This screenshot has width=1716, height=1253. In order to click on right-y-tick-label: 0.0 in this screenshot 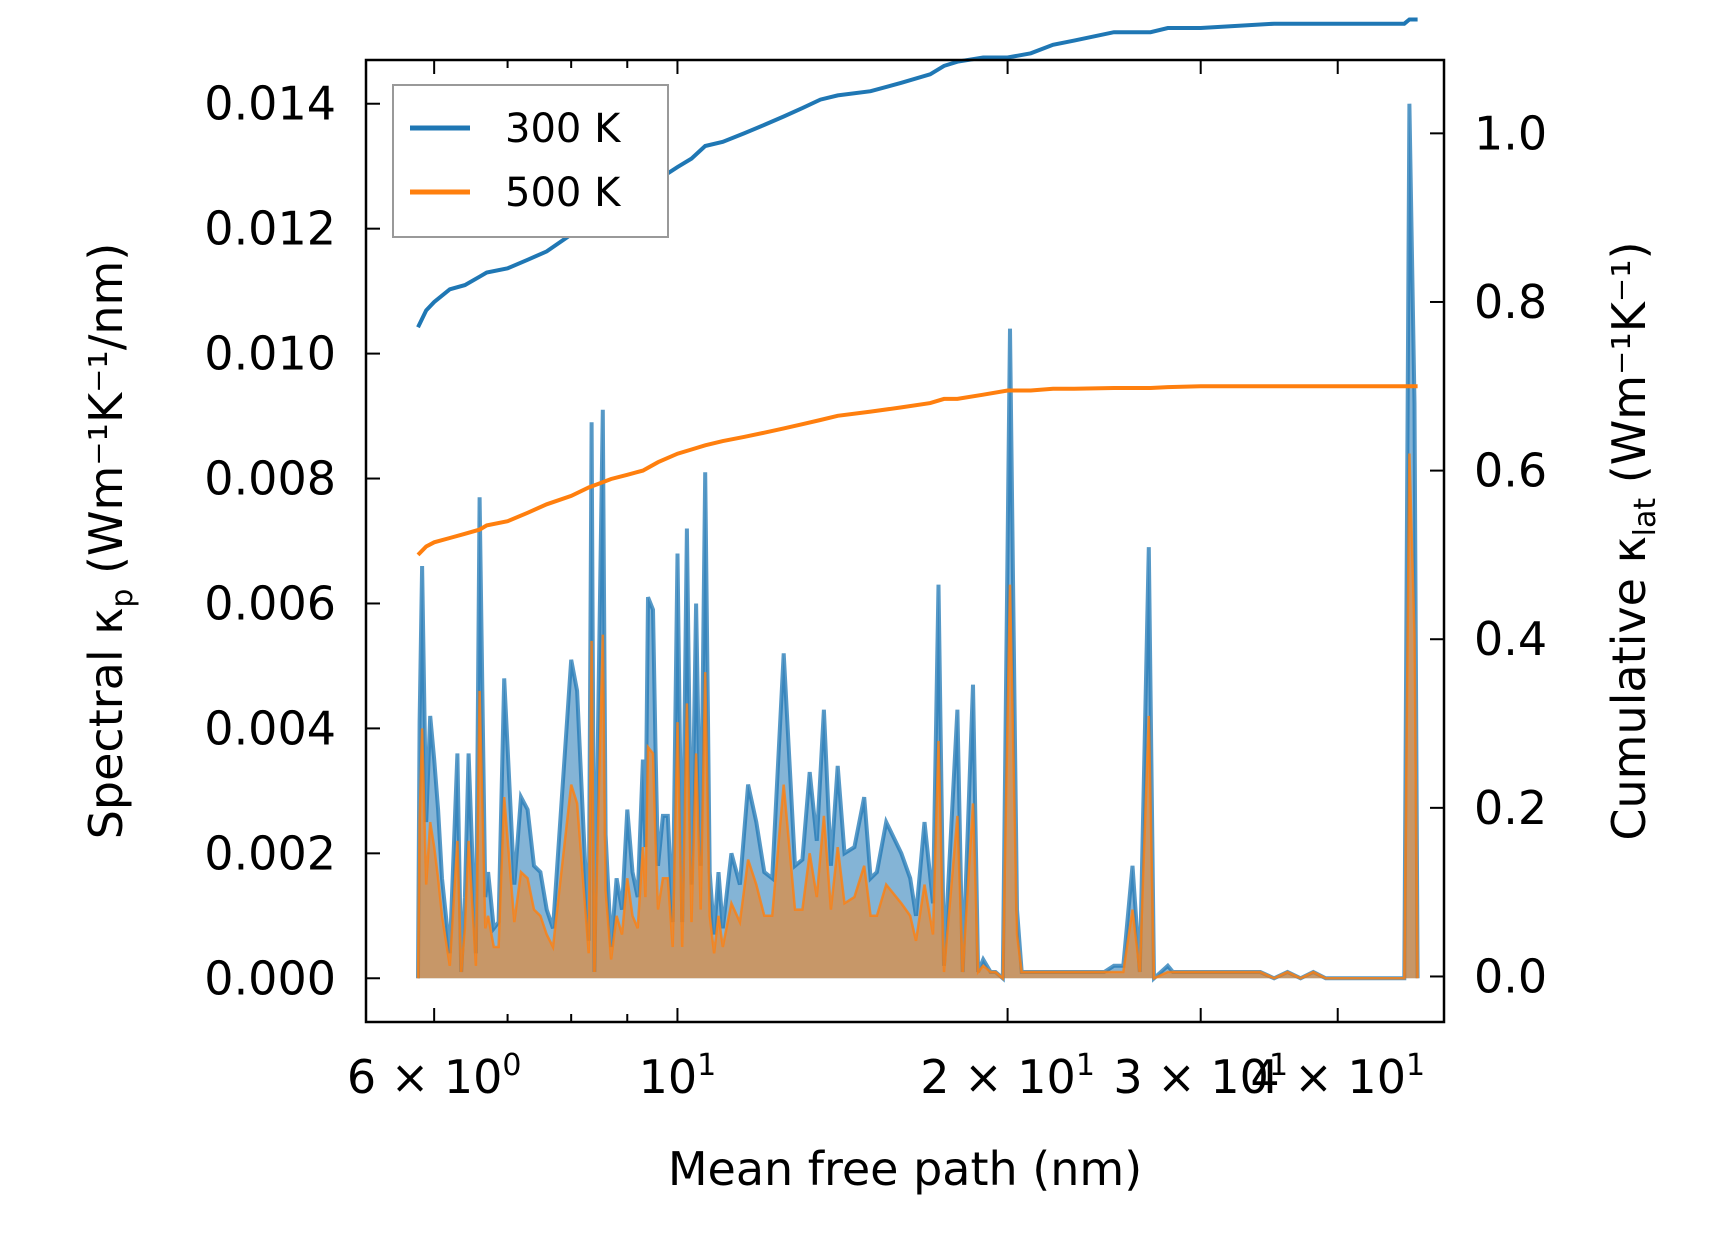, I will do `click(1510, 976)`.